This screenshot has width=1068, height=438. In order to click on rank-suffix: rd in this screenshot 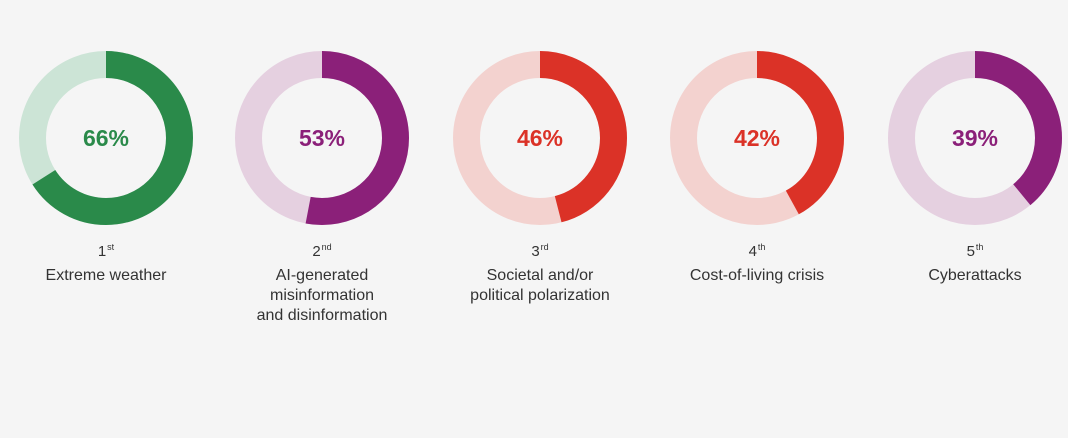, I will do `click(544, 247)`.